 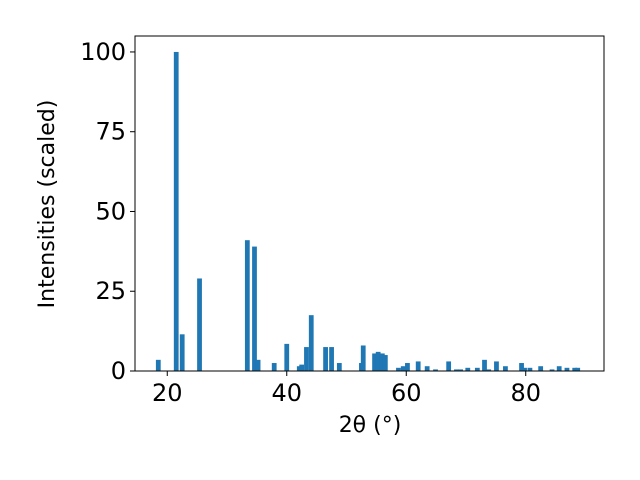 What do you see at coordinates (47, 204) in the screenshot?
I see `y-axis-label: Intensities (scaled)` at bounding box center [47, 204].